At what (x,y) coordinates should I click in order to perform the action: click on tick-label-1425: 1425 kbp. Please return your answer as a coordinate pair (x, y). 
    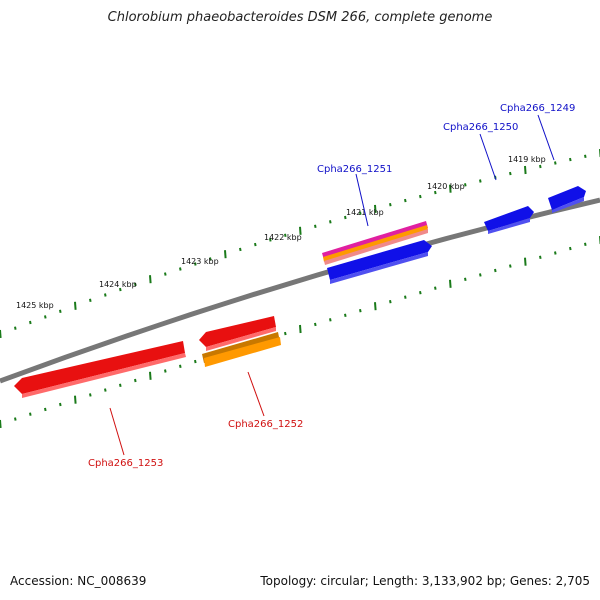
    Looking at the image, I should click on (35, 305).